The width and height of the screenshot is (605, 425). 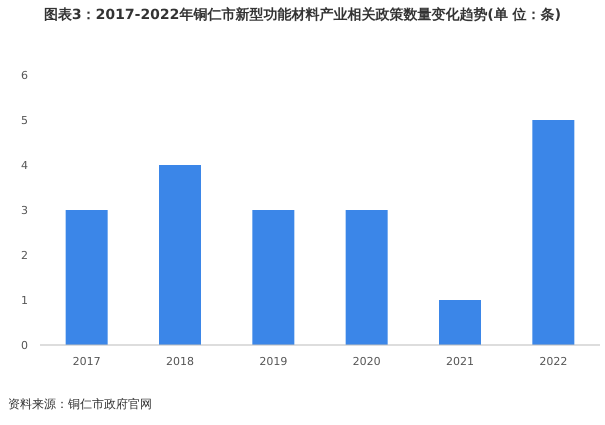 What do you see at coordinates (24, 120) in the screenshot?
I see `y-tick-label: 5` at bounding box center [24, 120].